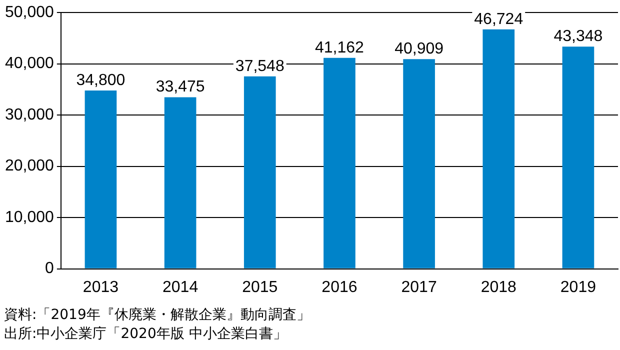 The height and width of the screenshot is (350, 620). Describe the element at coordinates (499, 19) in the screenshot. I see `data-label: 46,724` at that location.